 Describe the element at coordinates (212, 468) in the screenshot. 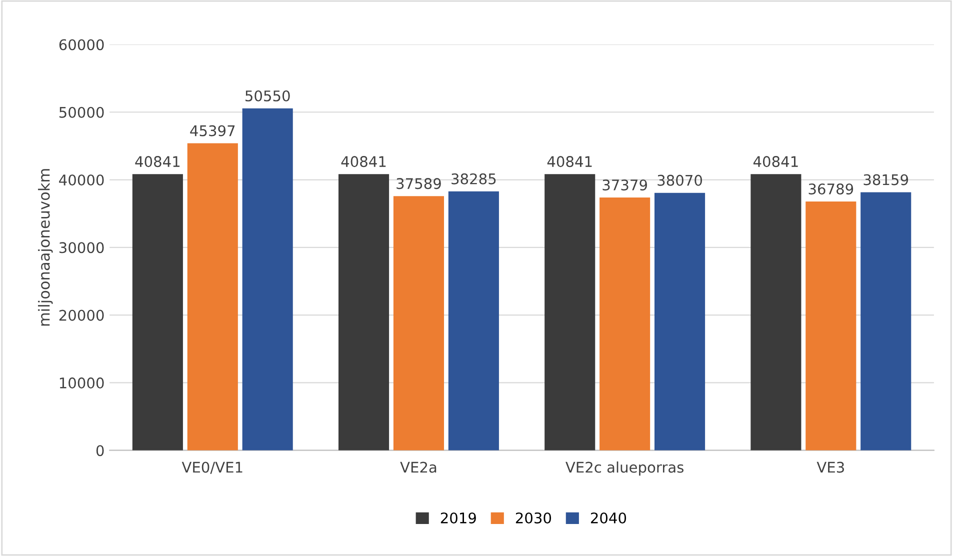

I see `x-tick-label: VE0/VE1` at that location.